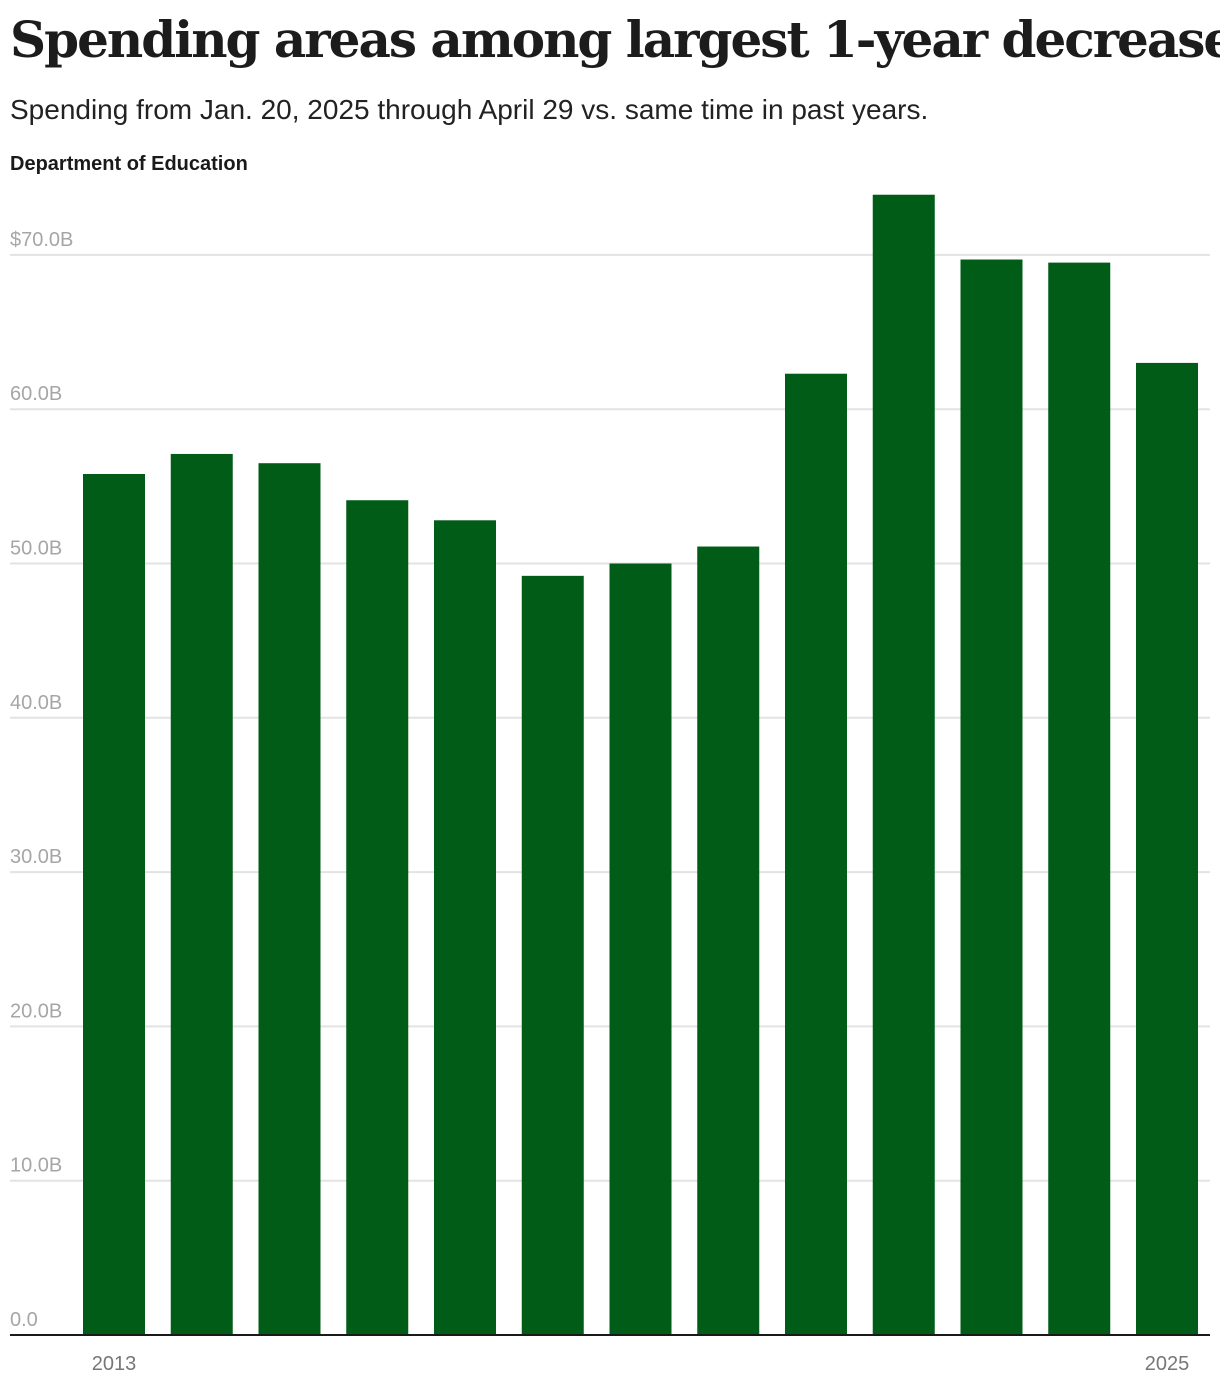  Describe the element at coordinates (36, 857) in the screenshot. I see `y-tick-label: 30.0B` at that location.